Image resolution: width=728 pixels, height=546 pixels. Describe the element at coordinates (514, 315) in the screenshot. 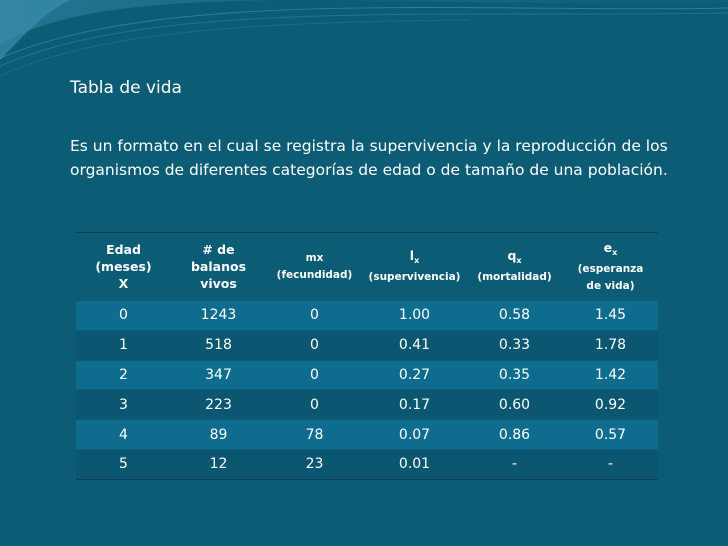

I see `cell-qx: 0.58` at that location.